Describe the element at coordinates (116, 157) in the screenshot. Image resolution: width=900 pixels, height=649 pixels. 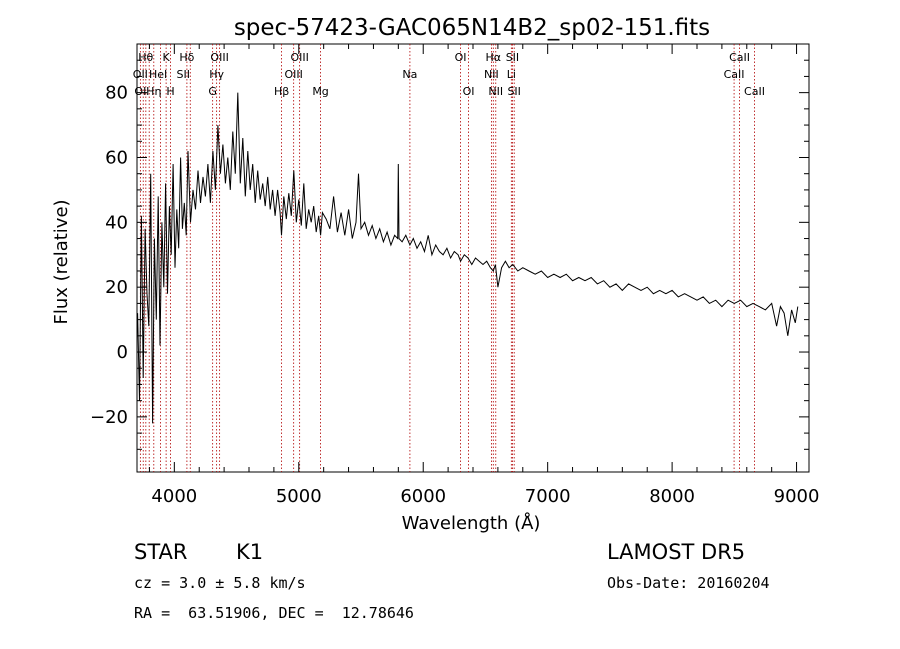
I see `y-tick-label: 60` at that location.